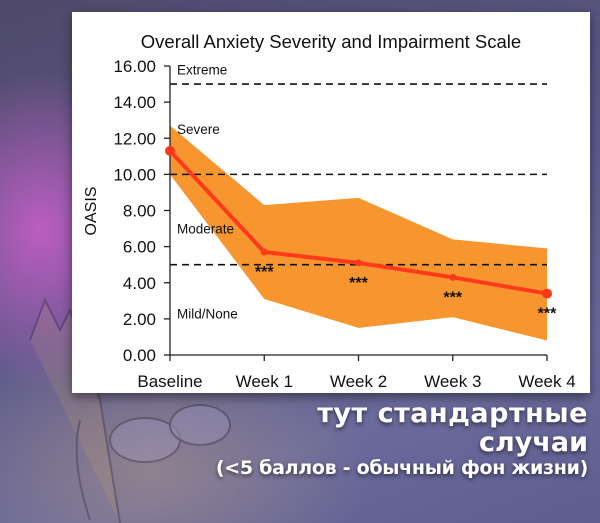  Describe the element at coordinates (139, 319) in the screenshot. I see `y-tick-label: 2.00` at that location.